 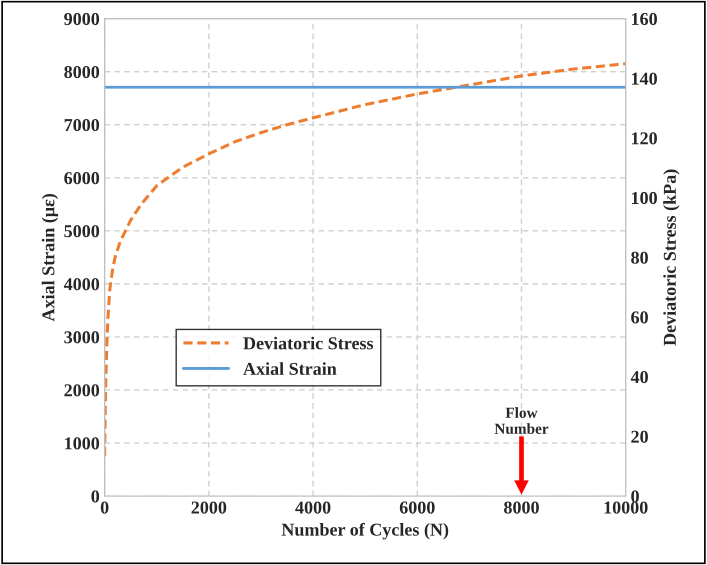 What do you see at coordinates (290, 368) in the screenshot?
I see `legend-label: Axial Strain` at bounding box center [290, 368].